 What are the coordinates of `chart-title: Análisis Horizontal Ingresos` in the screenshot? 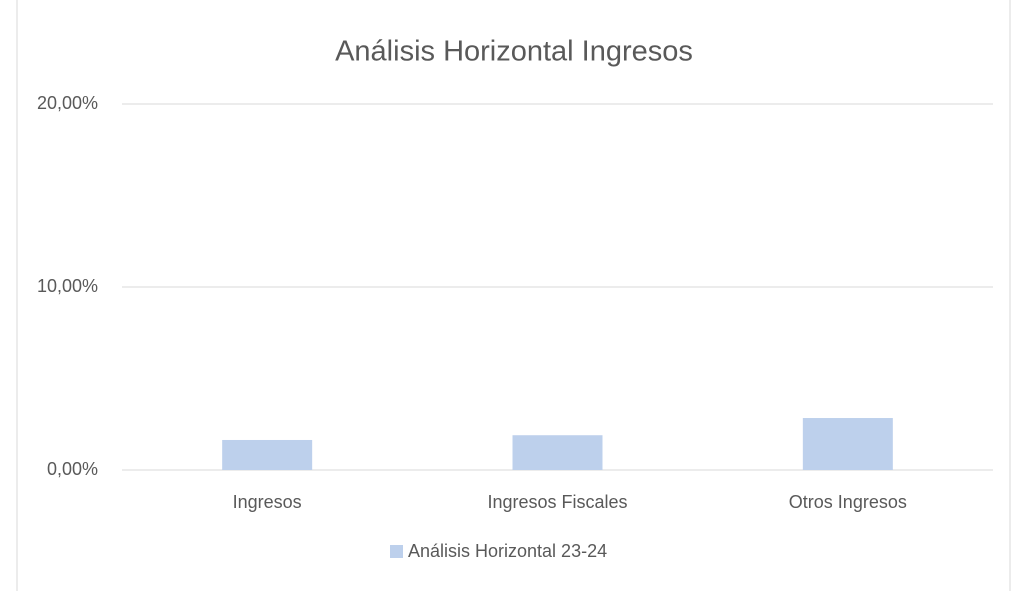 It's located at (514, 52).